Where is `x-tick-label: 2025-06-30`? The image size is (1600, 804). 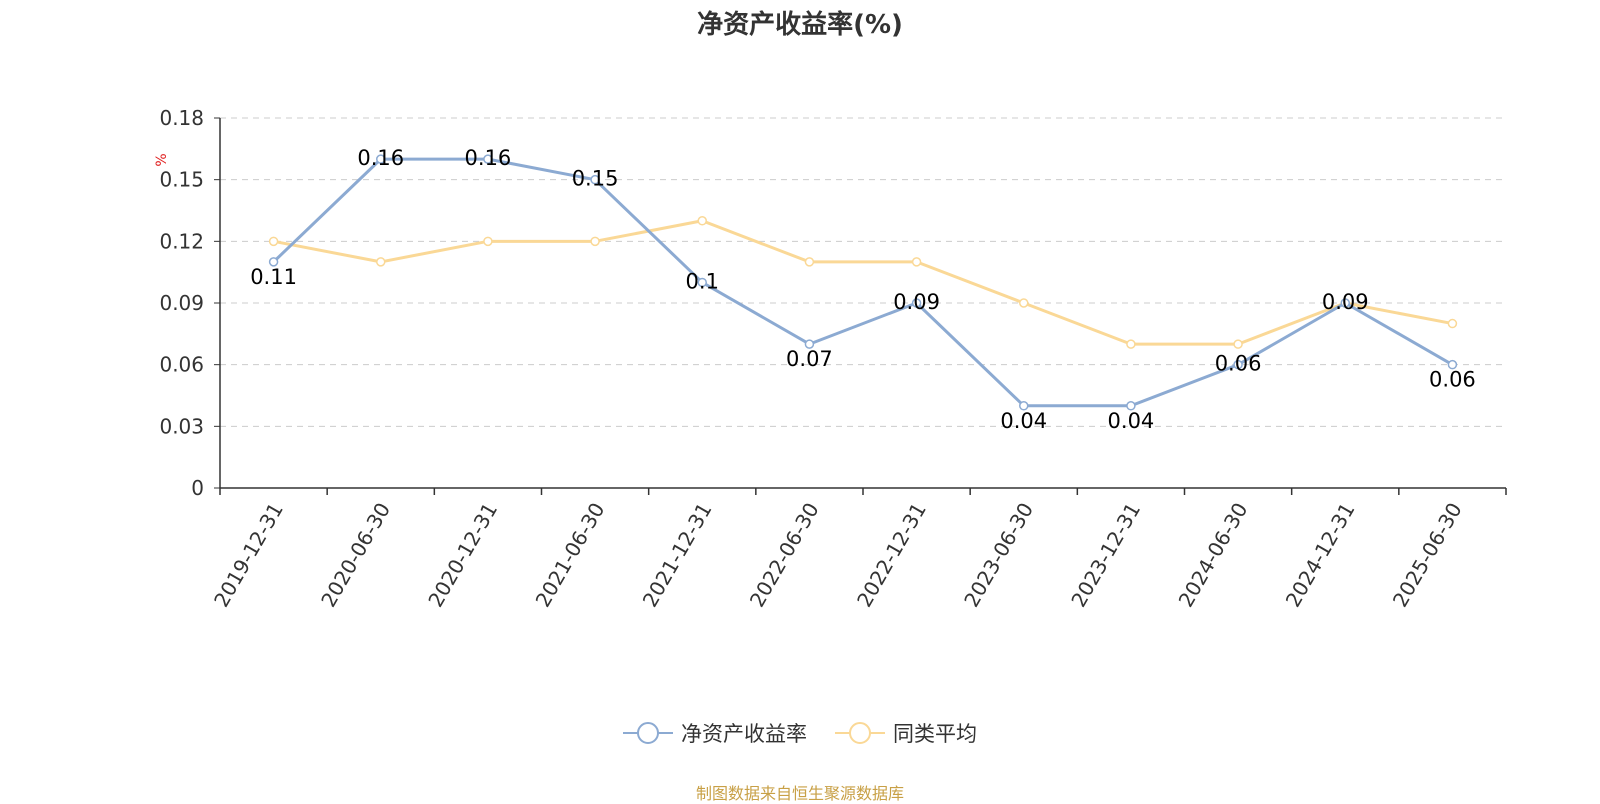
x-tick-label: 2025-06-30 is located at coordinates (1427, 555).